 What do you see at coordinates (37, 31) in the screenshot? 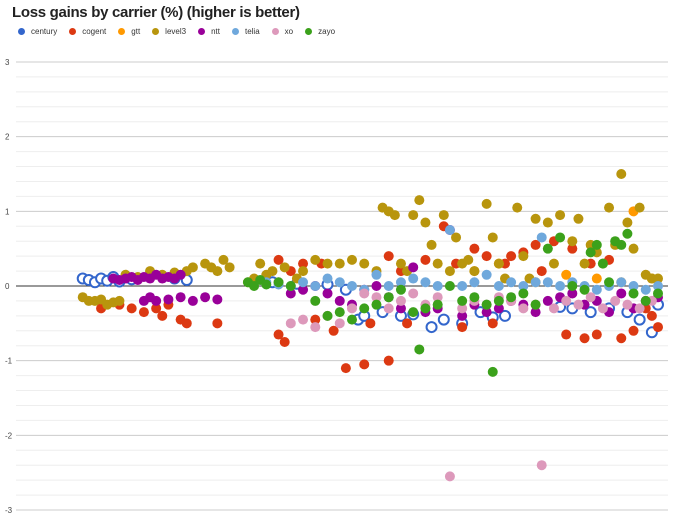
I see `legend-item-century: century` at bounding box center [37, 31].